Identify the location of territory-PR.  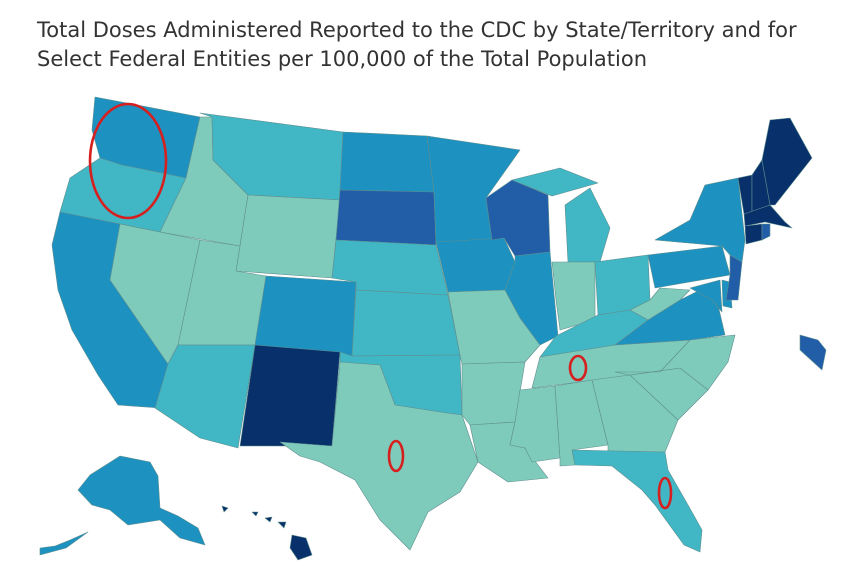
(813, 352).